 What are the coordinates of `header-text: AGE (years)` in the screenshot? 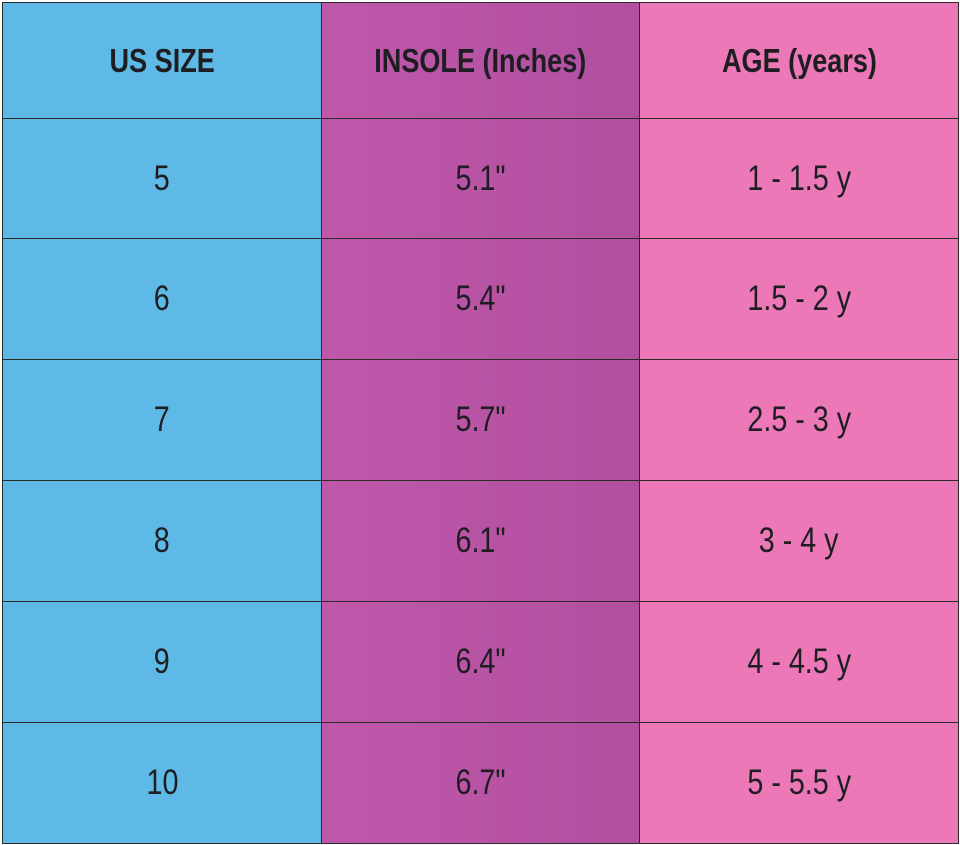 It's located at (799, 60).